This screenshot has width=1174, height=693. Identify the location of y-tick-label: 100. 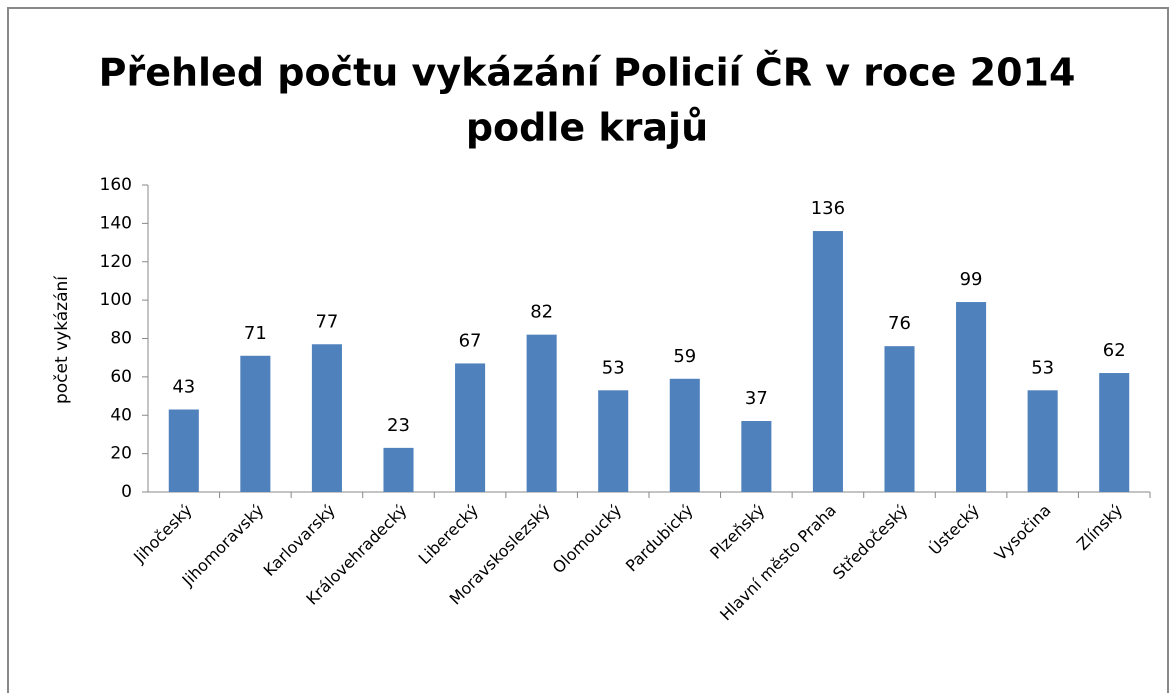
(116, 300).